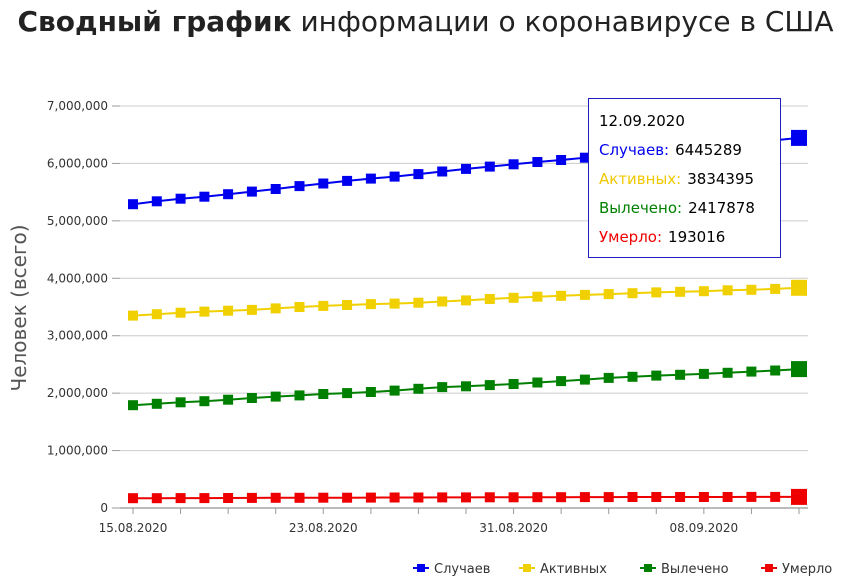 This screenshot has width=851, height=579. What do you see at coordinates (563, 569) in the screenshot?
I see `legend-item: Активных` at bounding box center [563, 569].